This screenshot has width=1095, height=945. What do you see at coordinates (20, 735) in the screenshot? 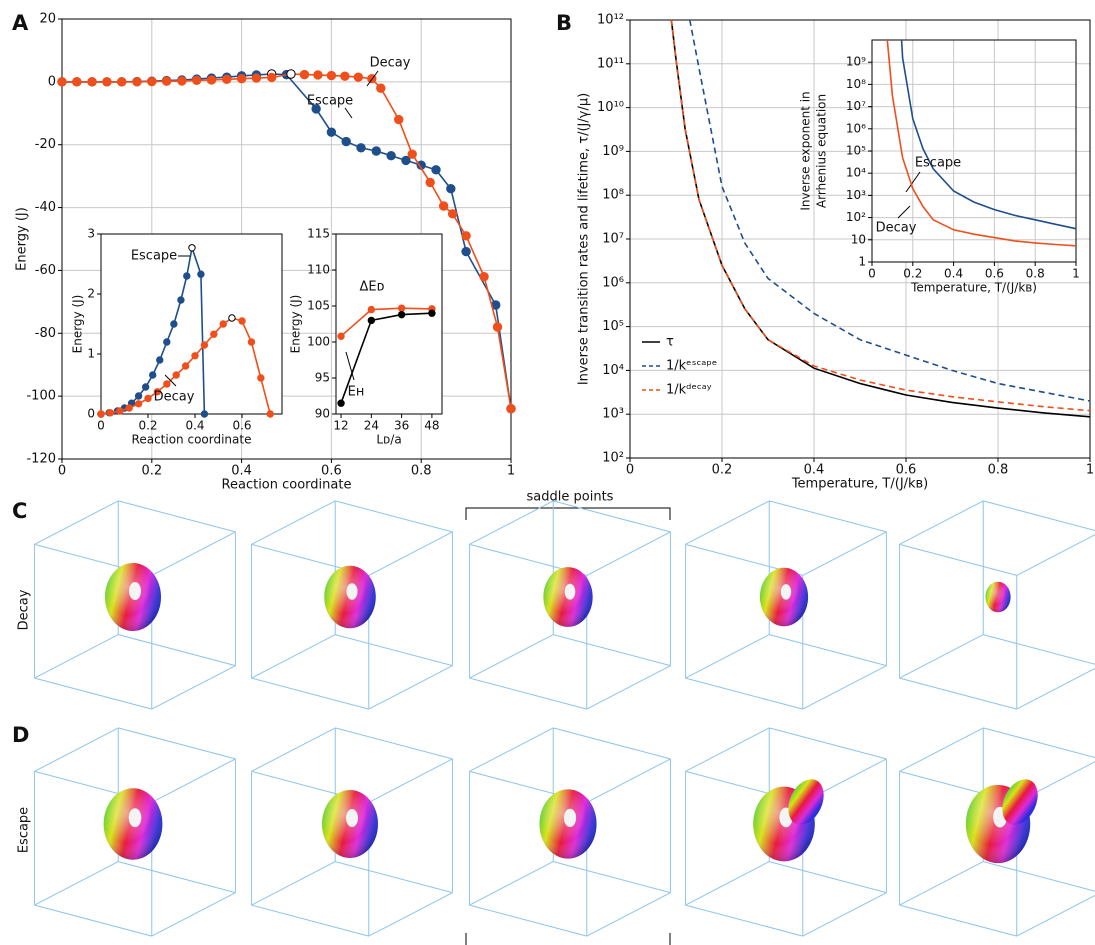
I see `panel-label: D` at bounding box center [20, 735].